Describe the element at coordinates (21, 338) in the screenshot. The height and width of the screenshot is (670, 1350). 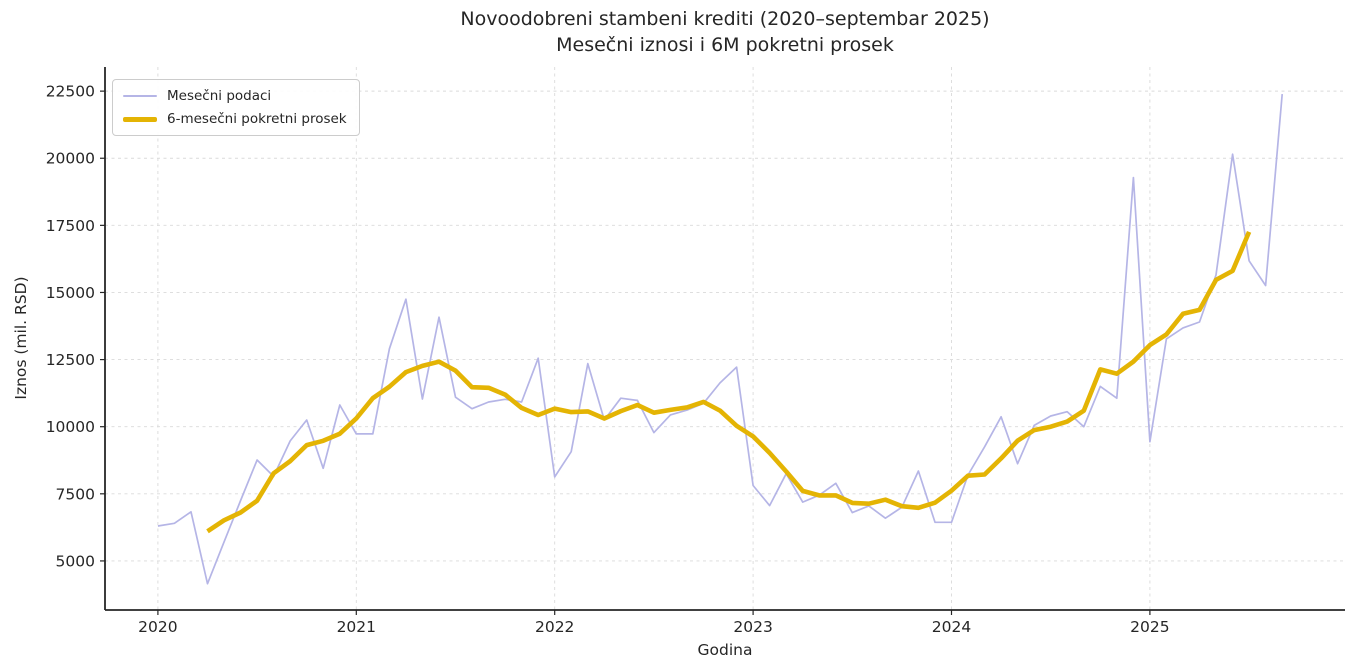
I see `y-axis-label: Iznos (mil. RSD)` at that location.